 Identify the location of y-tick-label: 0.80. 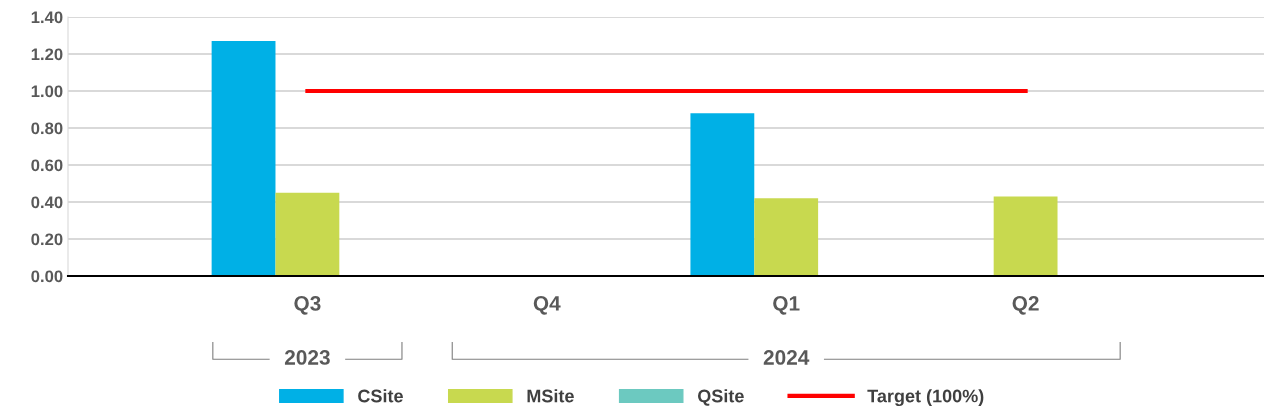
(47, 128).